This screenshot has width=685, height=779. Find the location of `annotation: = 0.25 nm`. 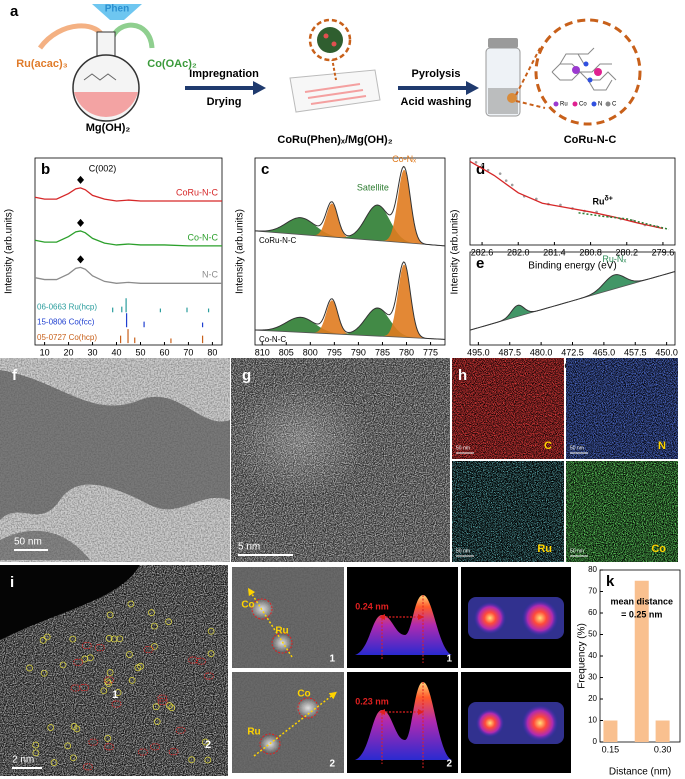

annotation: = 0.25 nm is located at coordinates (641, 615).